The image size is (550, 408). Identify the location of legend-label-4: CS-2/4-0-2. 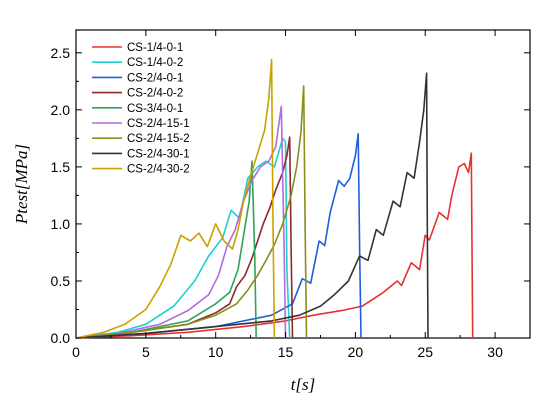
(155, 94).